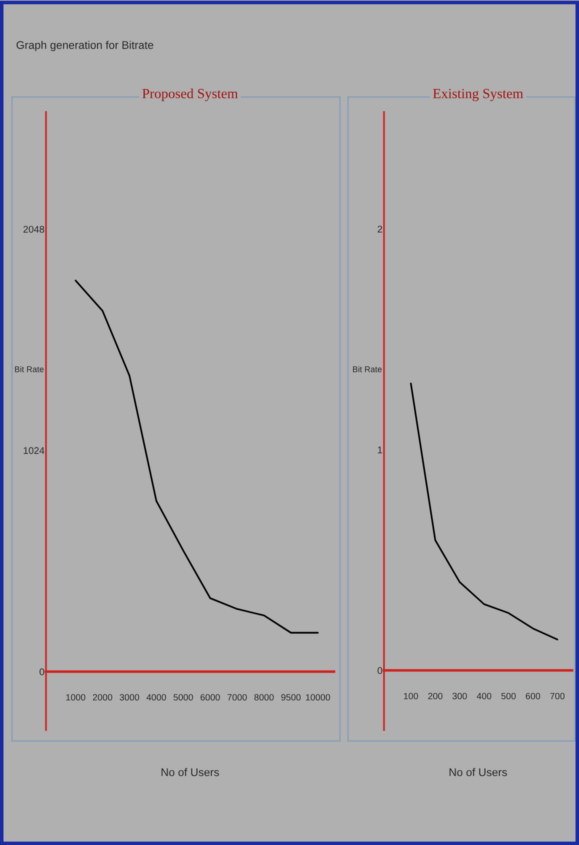 The width and height of the screenshot is (579, 845). I want to click on x-tick-label: 600, so click(533, 696).